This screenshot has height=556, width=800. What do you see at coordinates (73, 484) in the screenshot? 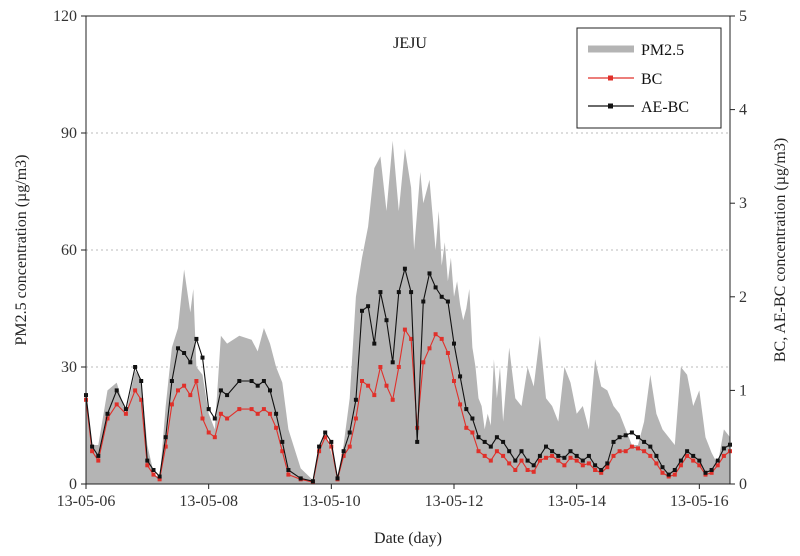
I see `y-left-tick-label: 0` at bounding box center [73, 484].